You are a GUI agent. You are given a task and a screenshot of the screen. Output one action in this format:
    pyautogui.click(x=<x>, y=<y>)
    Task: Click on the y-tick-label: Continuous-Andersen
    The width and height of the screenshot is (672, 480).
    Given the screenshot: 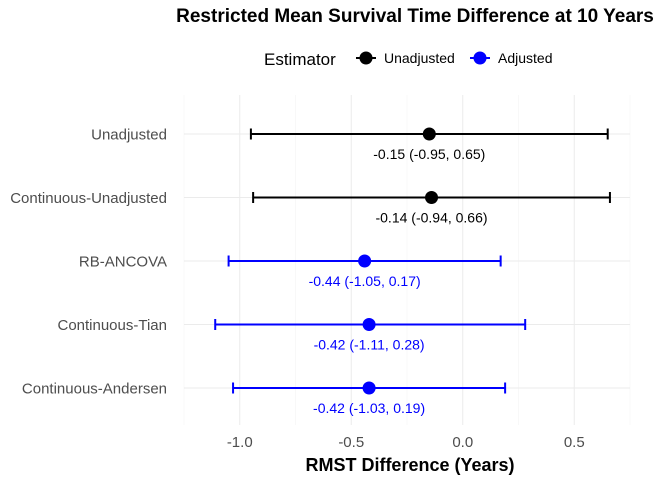 What is the action you would take?
    pyautogui.click(x=94, y=389)
    